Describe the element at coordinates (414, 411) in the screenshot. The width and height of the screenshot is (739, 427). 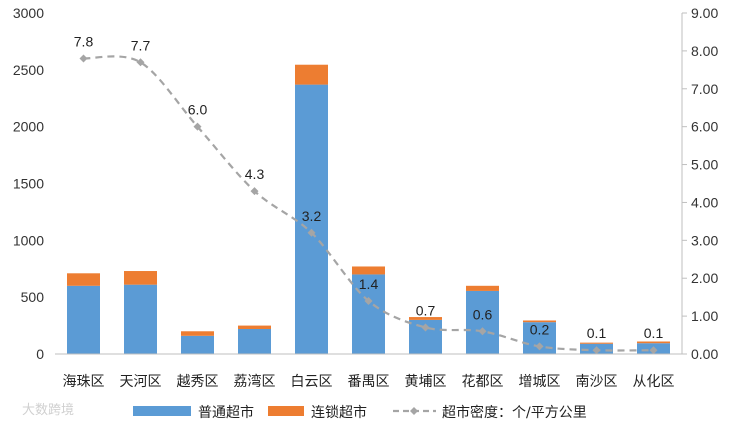
I see `legend-marker-density` at that location.